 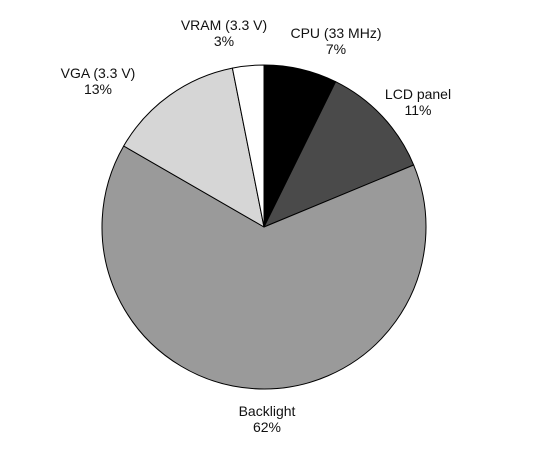 What do you see at coordinates (224, 25) in the screenshot?
I see `slice-label-vram-3-3-v: VRAM (3.3 V)` at bounding box center [224, 25].